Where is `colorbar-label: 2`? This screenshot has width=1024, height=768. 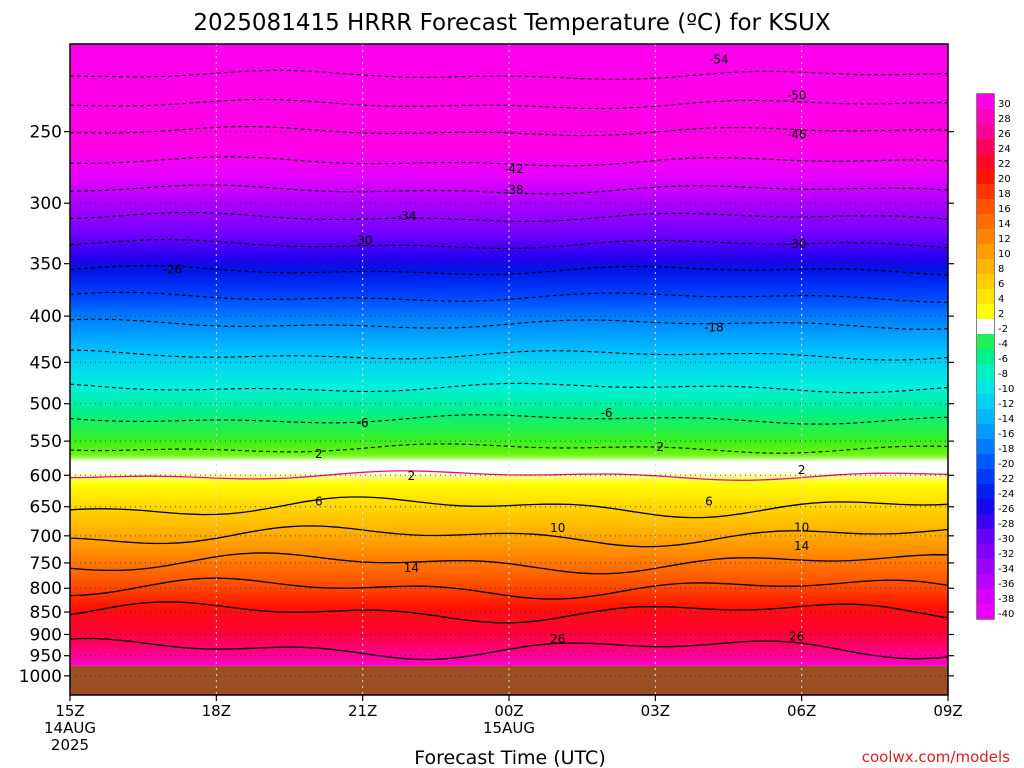
colorbar-label: 2 is located at coordinates (1001, 314).